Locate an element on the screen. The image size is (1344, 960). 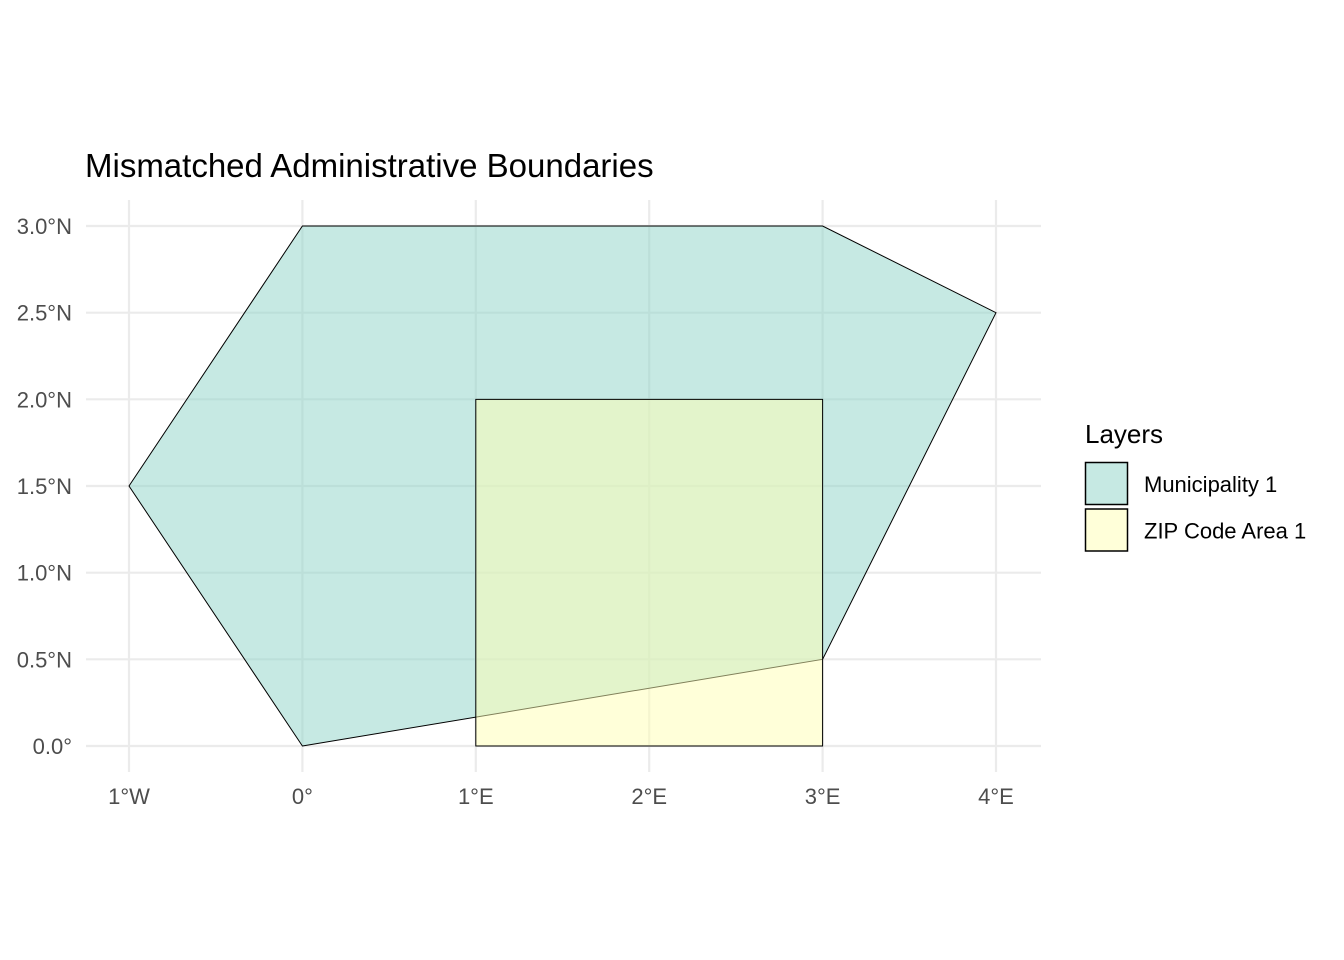
y-tick-label: 1.5°N is located at coordinates (44, 486).